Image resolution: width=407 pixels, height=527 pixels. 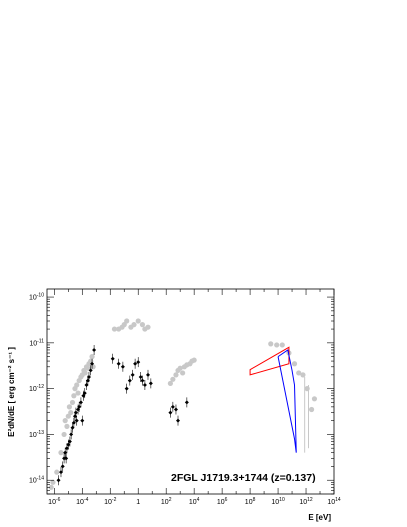 What do you see at coordinates (36, 434) in the screenshot?
I see `y-tick-label: 10-13` at bounding box center [36, 434].